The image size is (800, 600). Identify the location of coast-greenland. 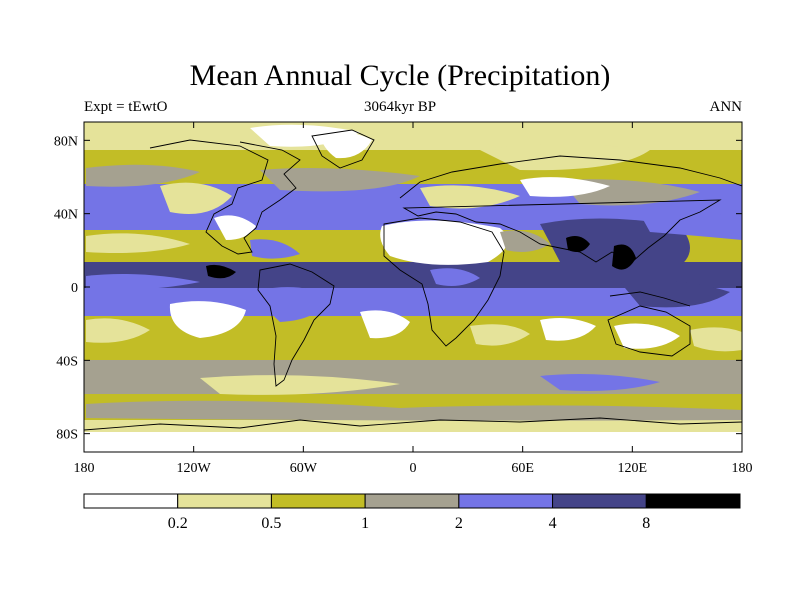
(343, 149).